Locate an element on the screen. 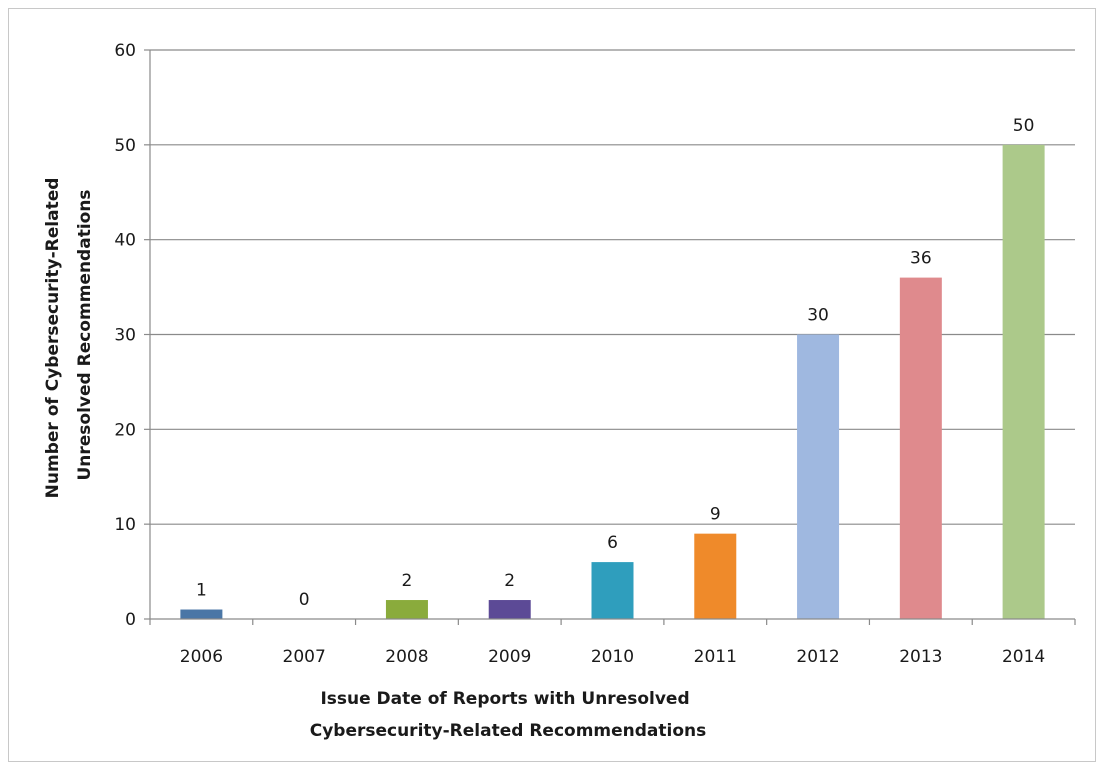  y-tick-label-30: 30 is located at coordinates (125, 336).